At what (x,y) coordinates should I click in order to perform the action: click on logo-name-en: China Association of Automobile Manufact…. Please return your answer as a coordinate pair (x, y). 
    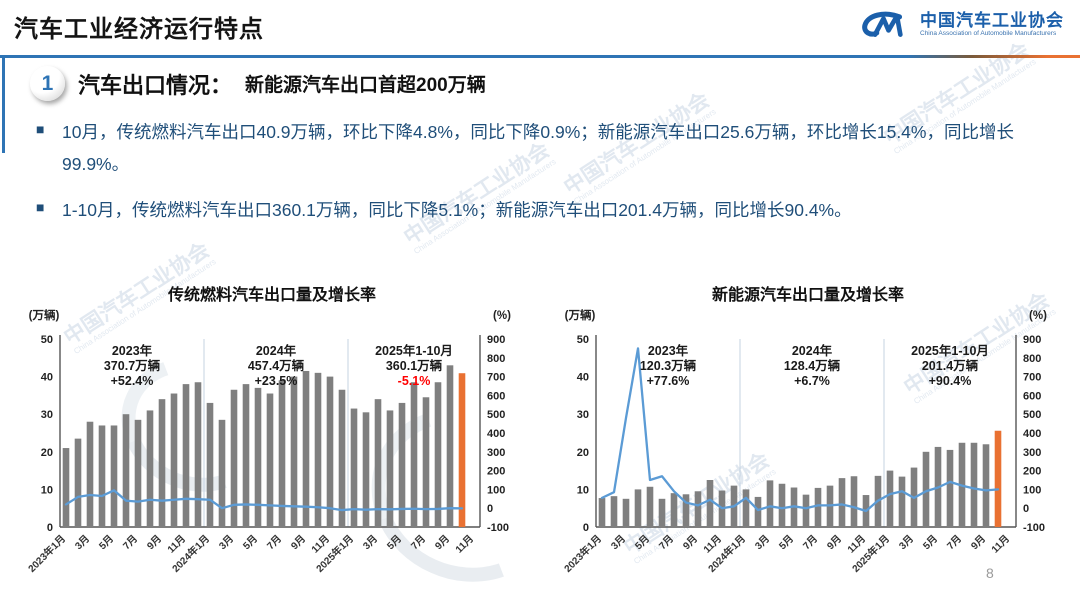
    Looking at the image, I should click on (988, 34).